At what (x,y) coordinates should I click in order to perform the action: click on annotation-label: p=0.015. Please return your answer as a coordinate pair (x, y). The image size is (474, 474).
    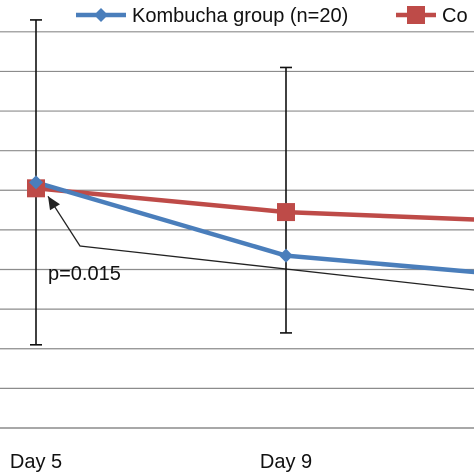
    Looking at the image, I should click on (84, 274).